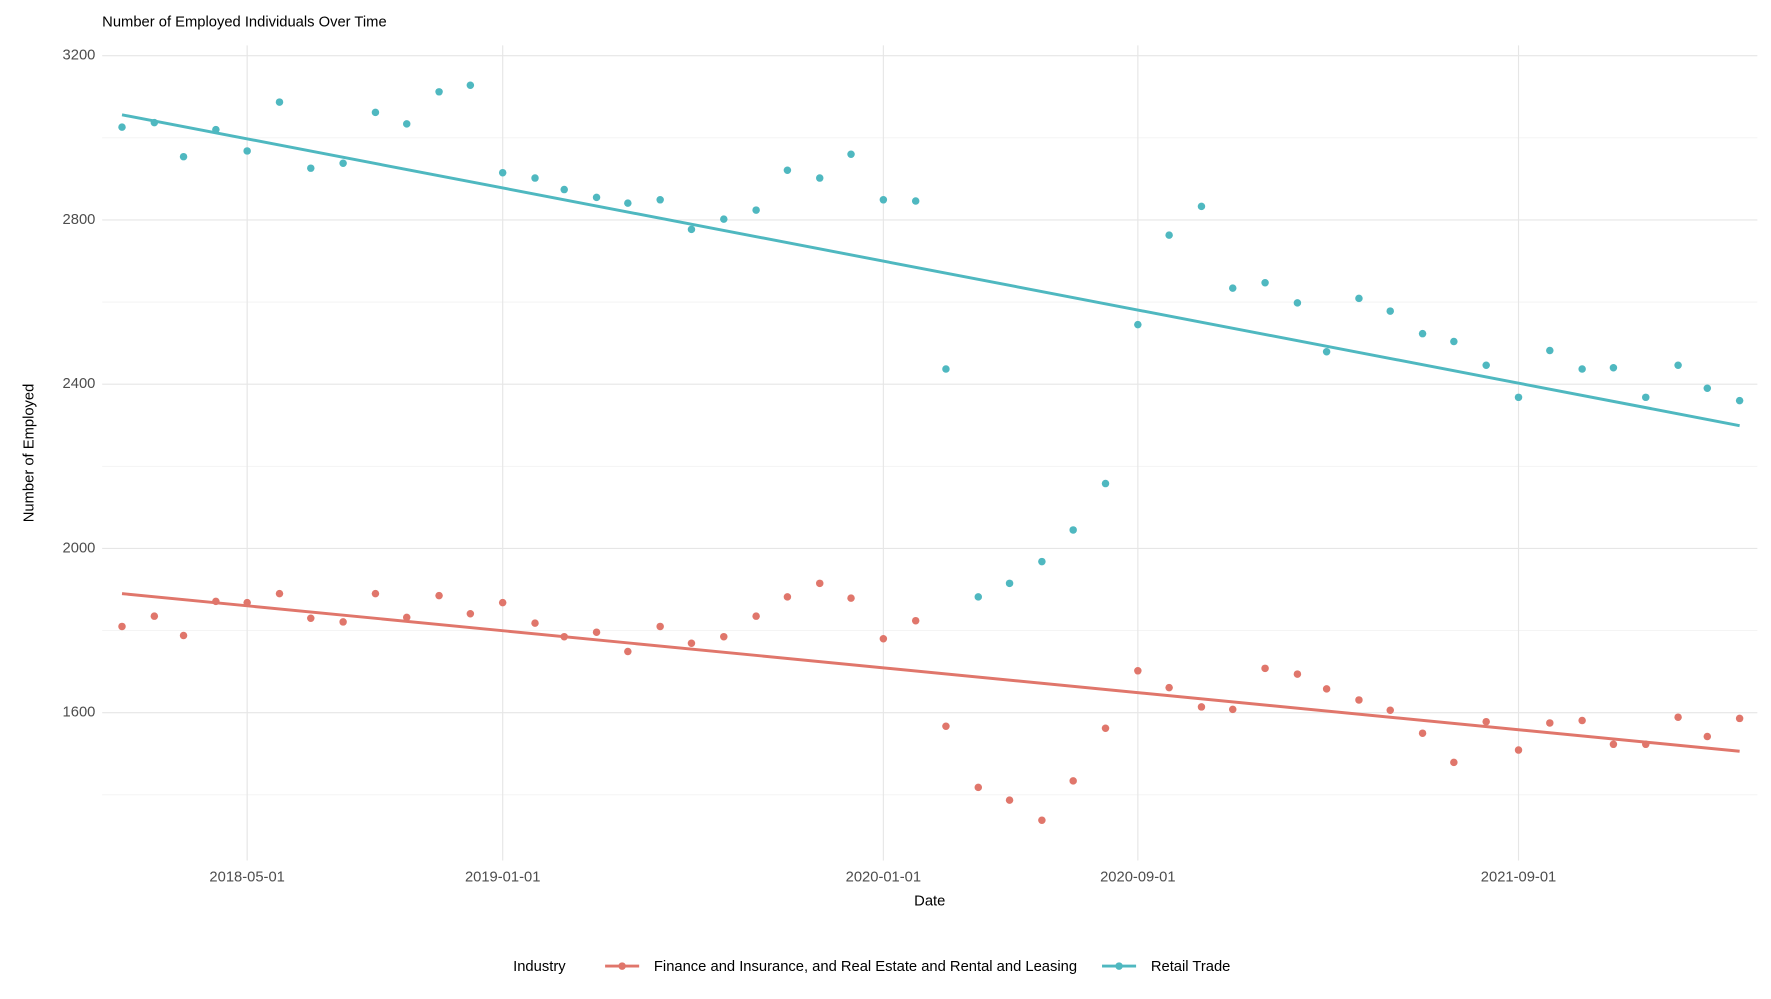 This screenshot has width=1771, height=999. I want to click on y-tick-label: 3200, so click(79, 56).